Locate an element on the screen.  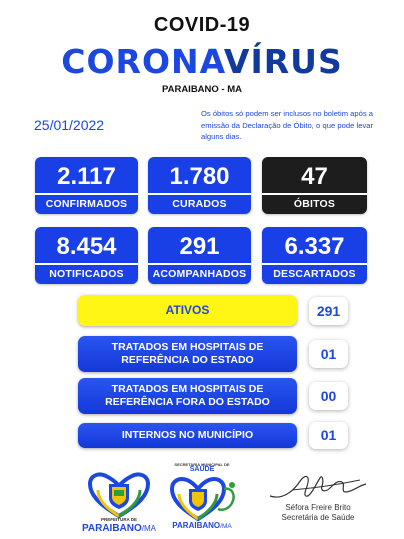
prefeitura-name: PARAIBANO/MA is located at coordinates (119, 528).